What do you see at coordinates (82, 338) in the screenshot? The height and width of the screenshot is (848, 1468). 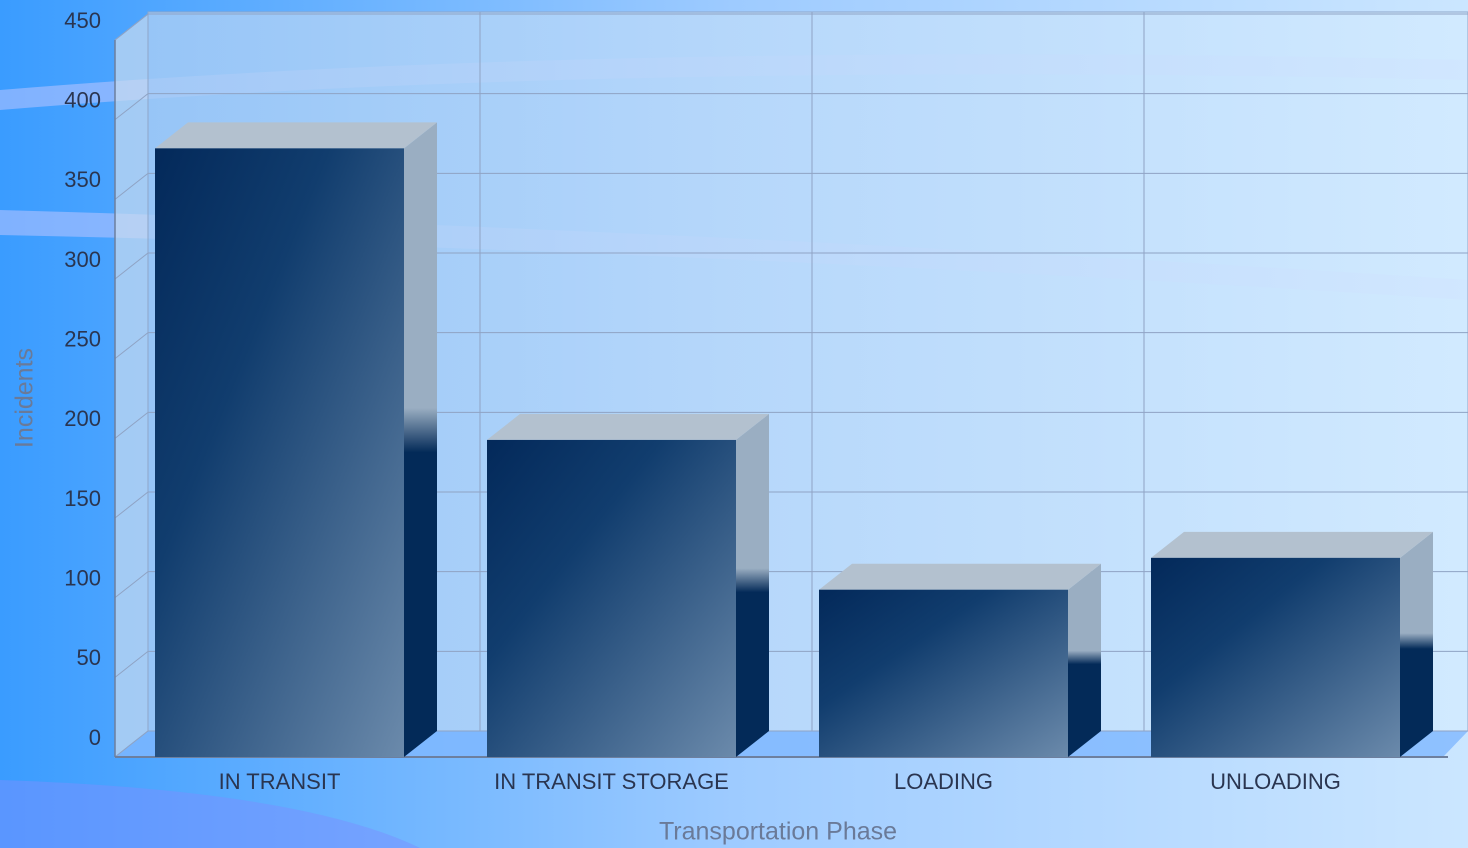 I see `y-tick-label: 250` at bounding box center [82, 338].